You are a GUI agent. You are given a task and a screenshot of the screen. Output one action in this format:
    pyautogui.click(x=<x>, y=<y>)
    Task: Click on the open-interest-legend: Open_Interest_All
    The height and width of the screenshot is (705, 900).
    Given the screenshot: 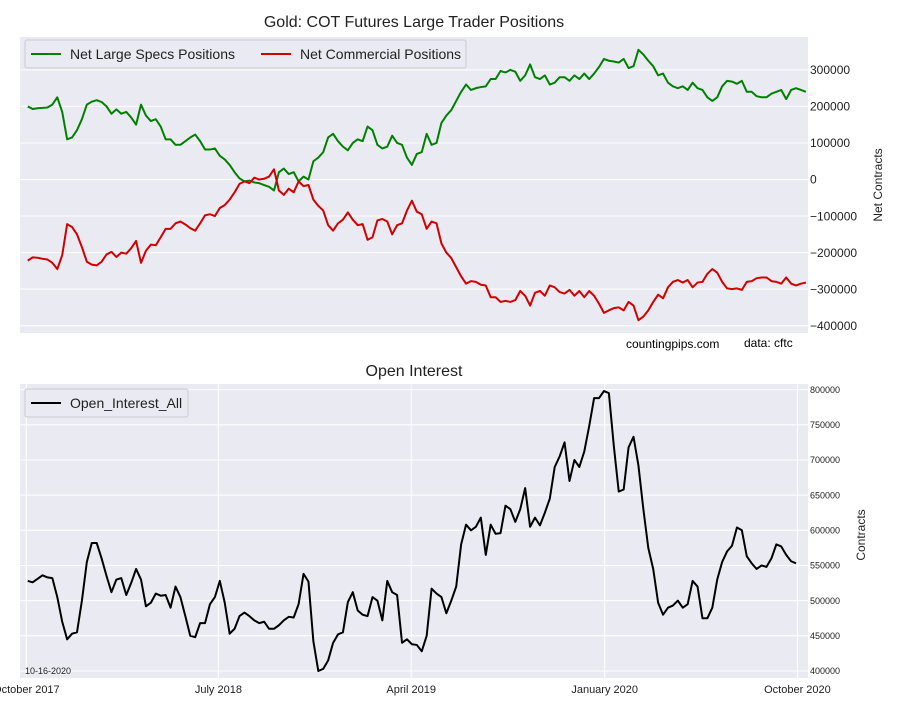 What is the action you would take?
    pyautogui.click(x=106, y=403)
    